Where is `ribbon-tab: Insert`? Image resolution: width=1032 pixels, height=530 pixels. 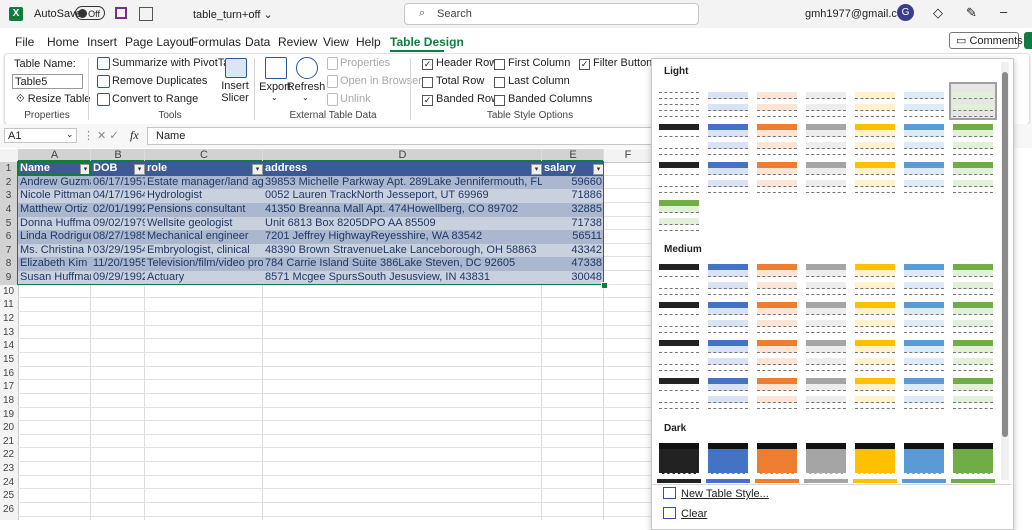 ribbon-tab: Insert is located at coordinates (102, 42).